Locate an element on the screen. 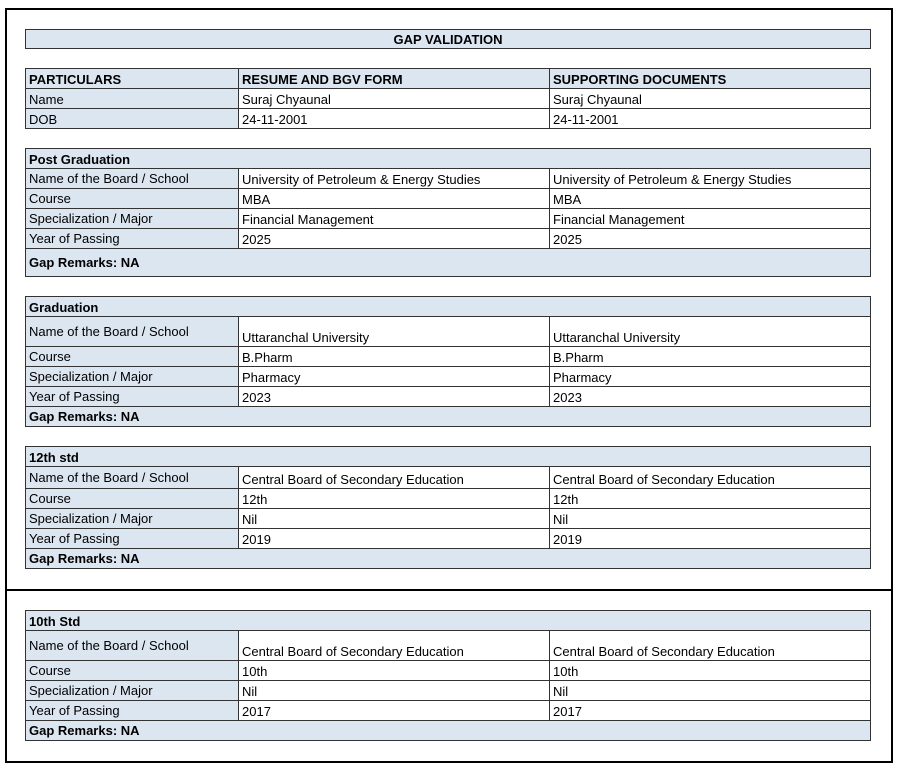  section-heading: Graduation is located at coordinates (448, 306).